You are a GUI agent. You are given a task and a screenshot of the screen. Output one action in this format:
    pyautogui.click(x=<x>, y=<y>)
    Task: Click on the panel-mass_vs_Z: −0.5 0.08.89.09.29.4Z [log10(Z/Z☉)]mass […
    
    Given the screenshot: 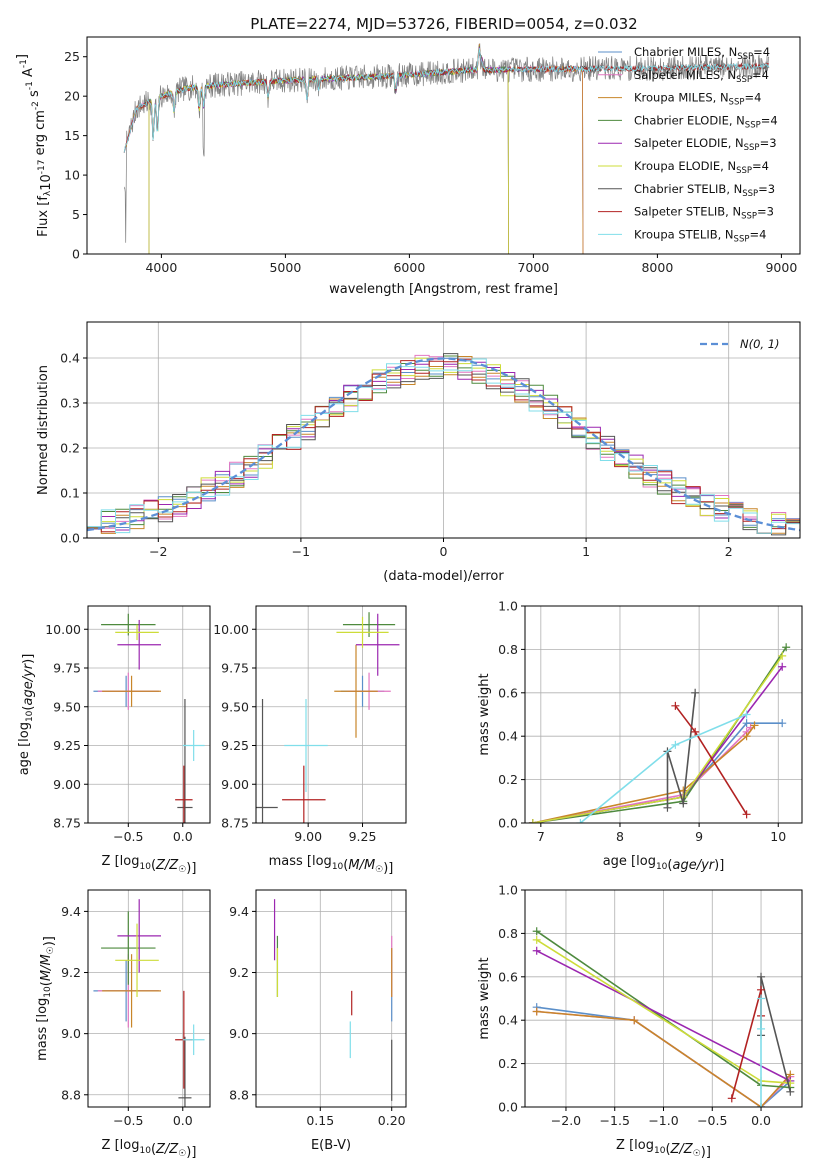 What is the action you would take?
    pyautogui.click(x=123, y=1024)
    